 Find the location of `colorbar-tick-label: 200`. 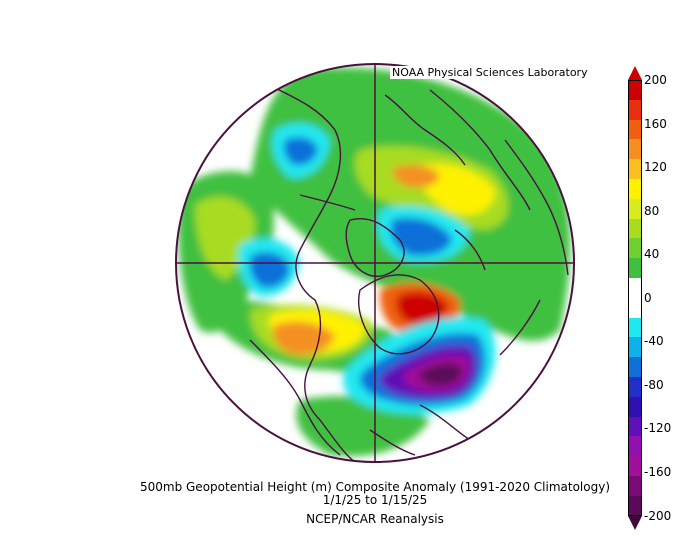

colorbar-tick-label: 200 is located at coordinates (655, 80).